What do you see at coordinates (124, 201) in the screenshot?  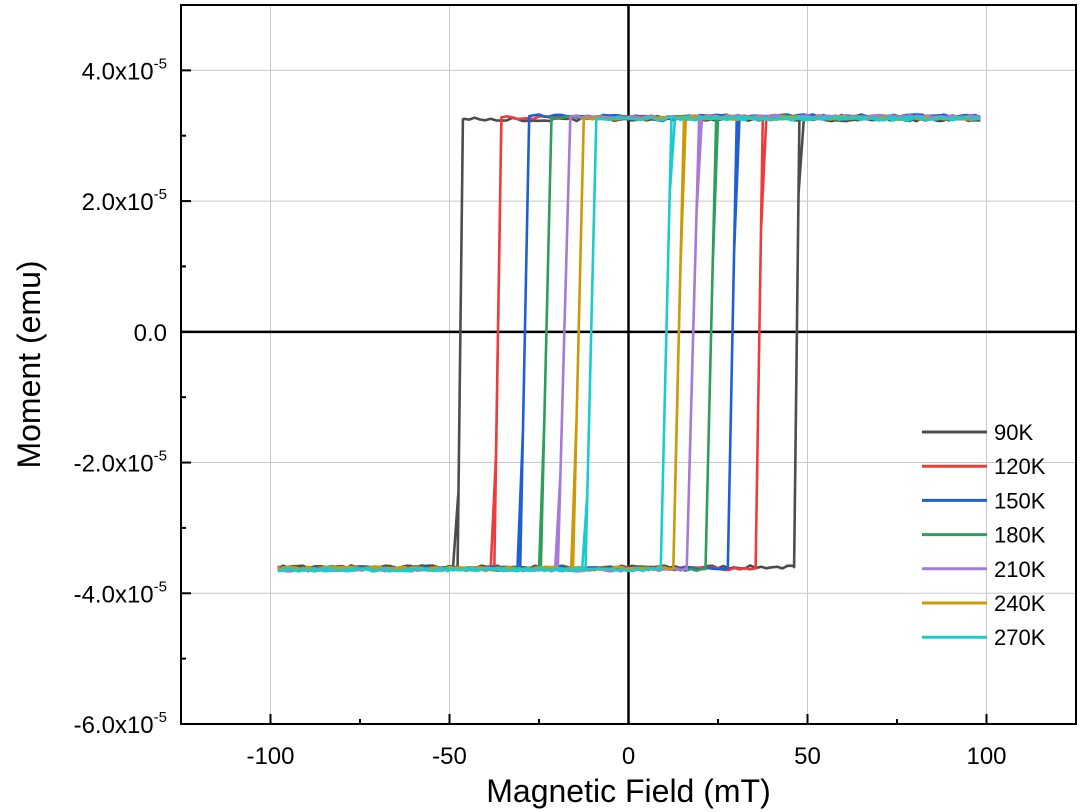 I see `y-tick-label: 2.0x10⁻⁵` at bounding box center [124, 201].